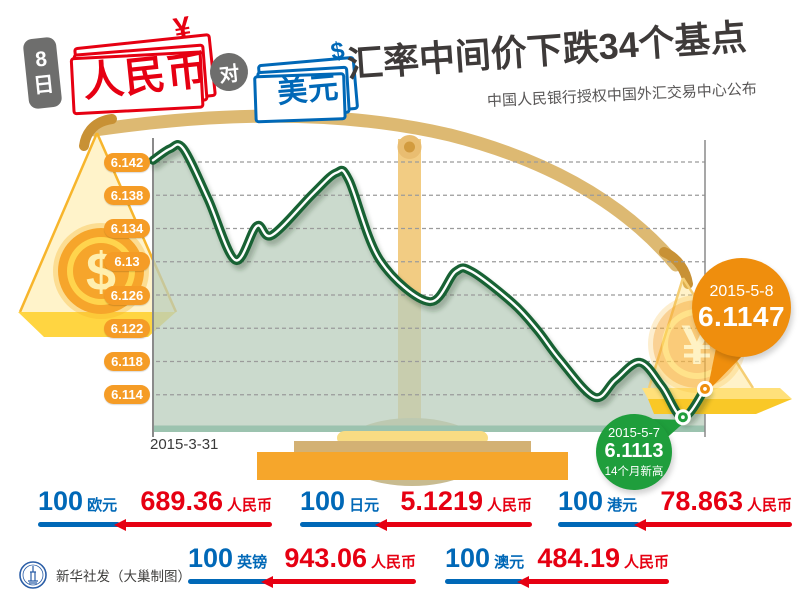 Image resolution: width=800 pixels, height=605 pixels. Describe the element at coordinates (701, 501) in the screenshot. I see `rate-value: 78.863` at that location.